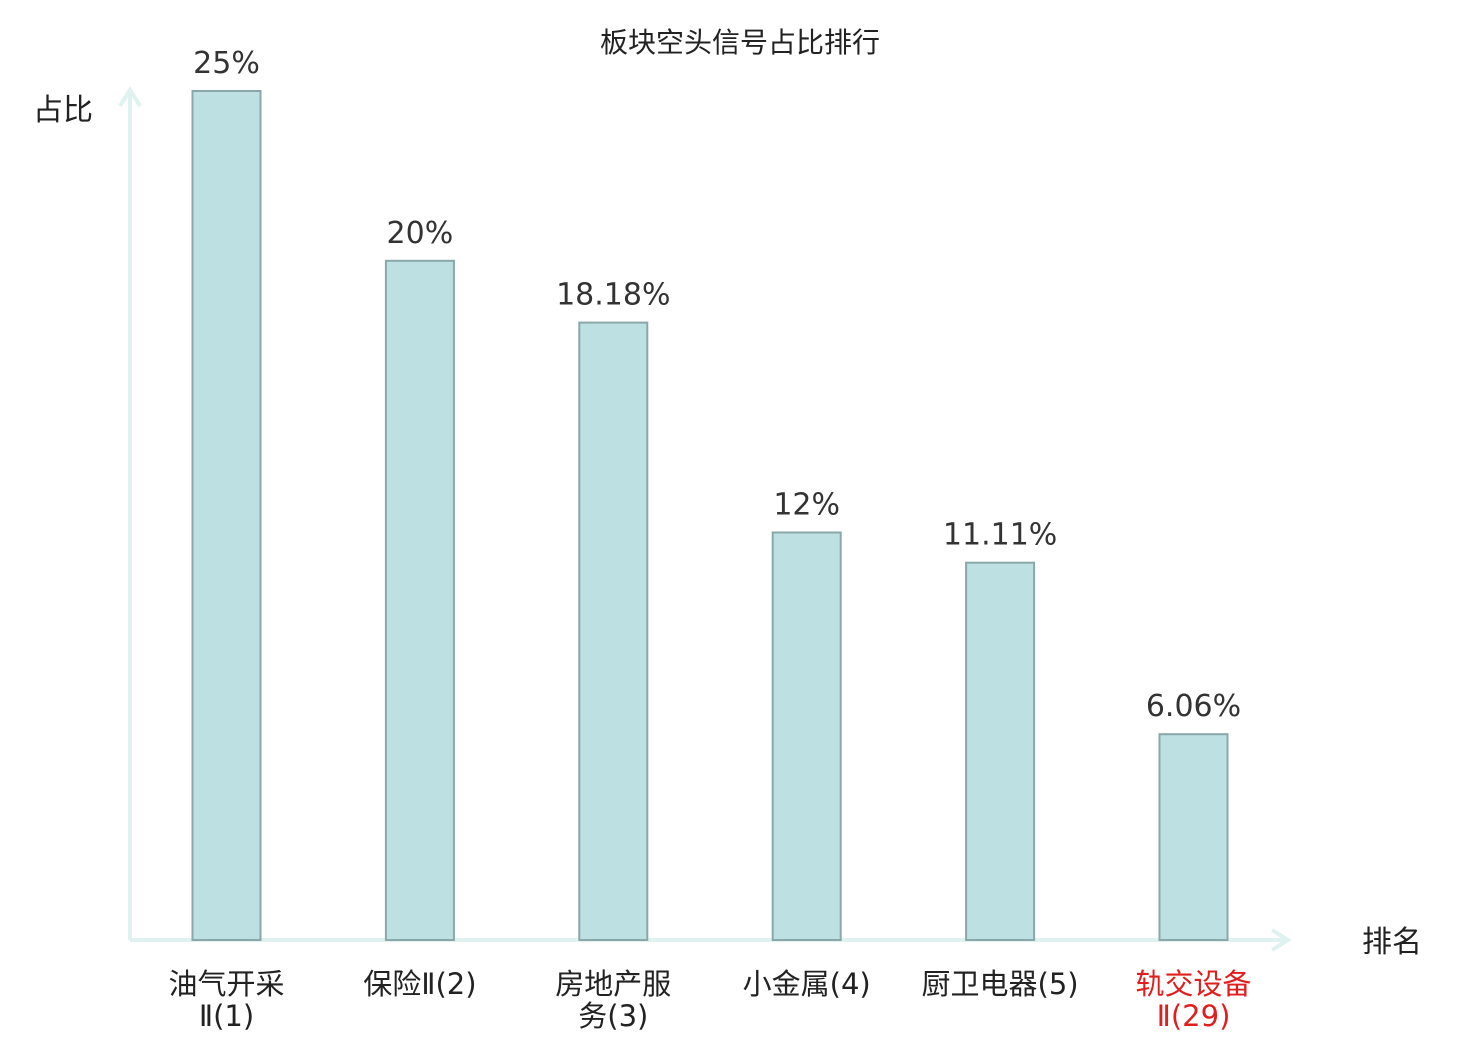 The image size is (1480, 1040). I want to click on category-label: 保险Ⅱ(2), so click(419, 984).